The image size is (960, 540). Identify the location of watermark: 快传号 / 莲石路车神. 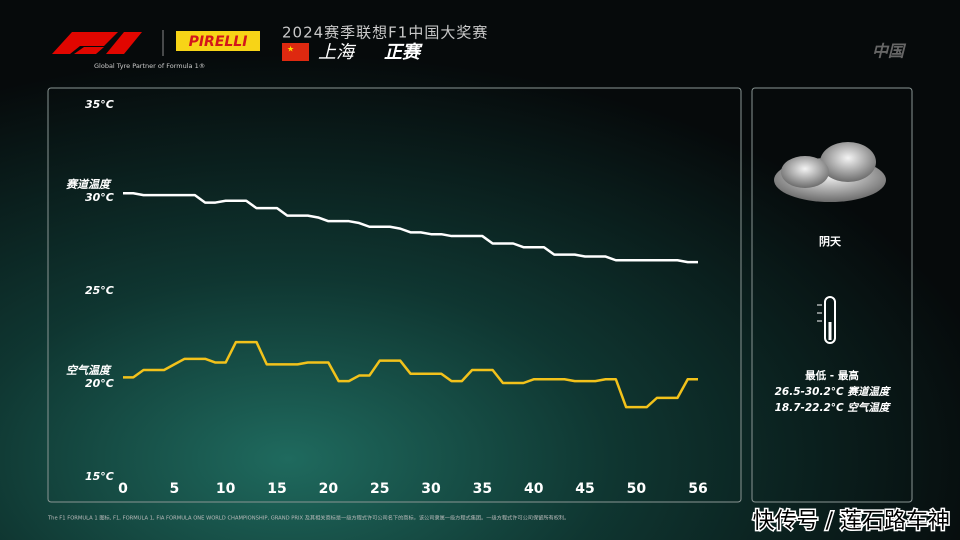
(851, 521).